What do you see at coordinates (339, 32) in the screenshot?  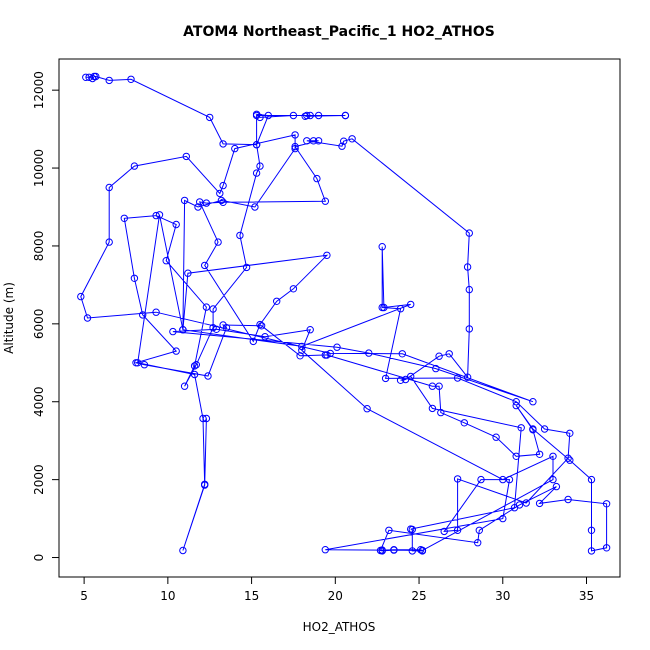 I see `chart-title: ATOM4 Northeast_Pacific_1 HO2_ATHOS` at bounding box center [339, 32].